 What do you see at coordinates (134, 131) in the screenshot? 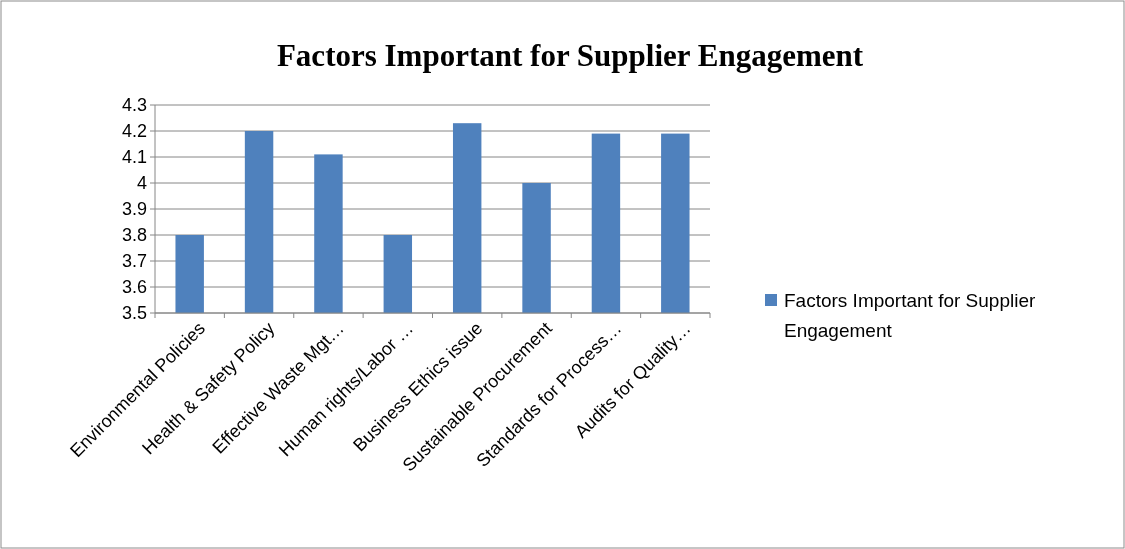
I see `y-tick-label: 4.2` at bounding box center [134, 131].